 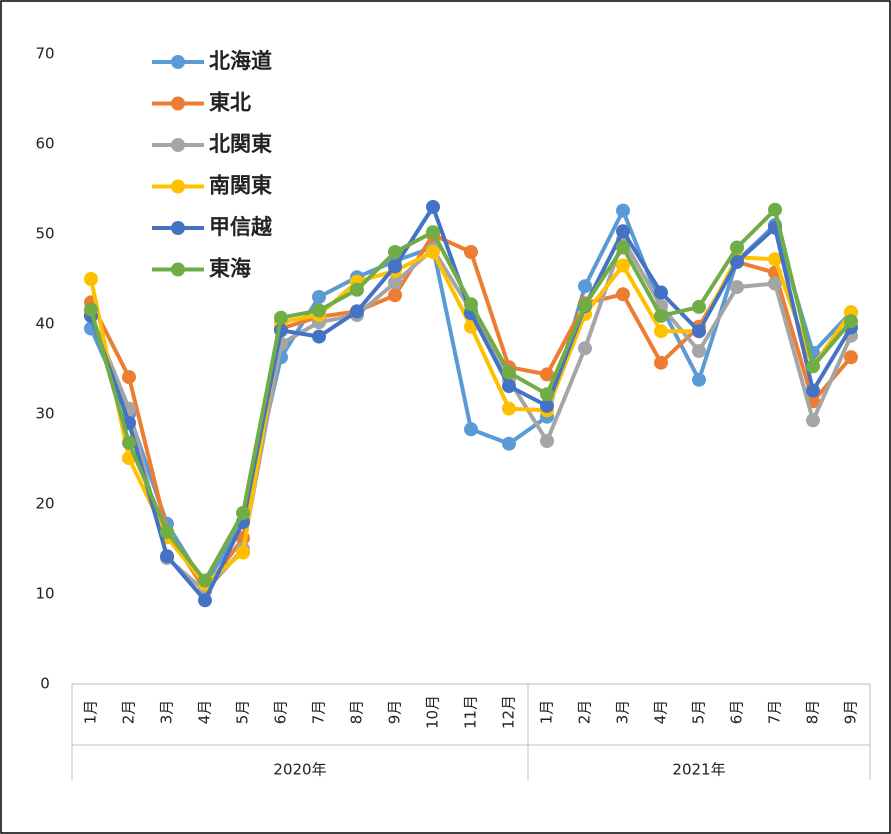 I want to click on legend-label: 北海道, so click(x=240, y=61).